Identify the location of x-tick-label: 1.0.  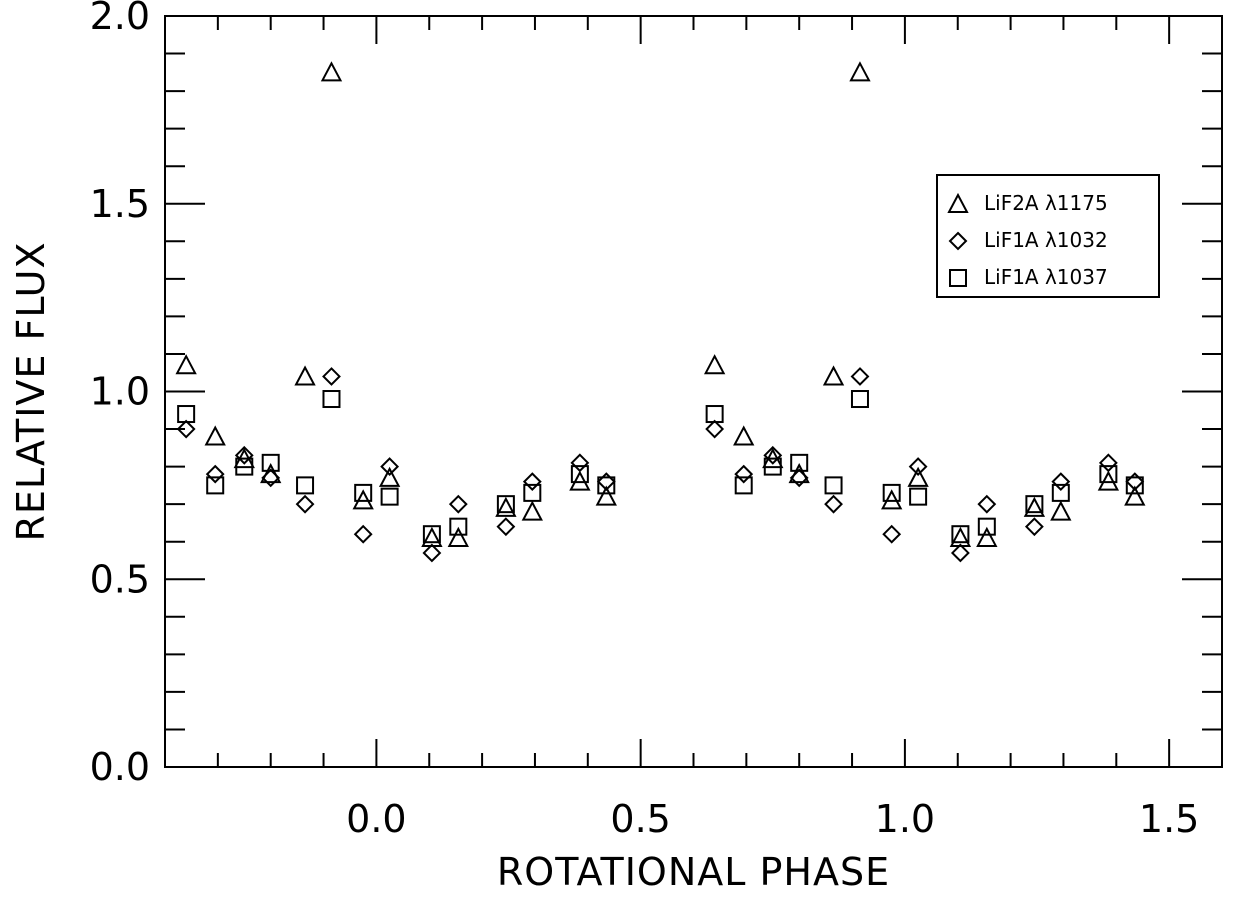
(905, 819).